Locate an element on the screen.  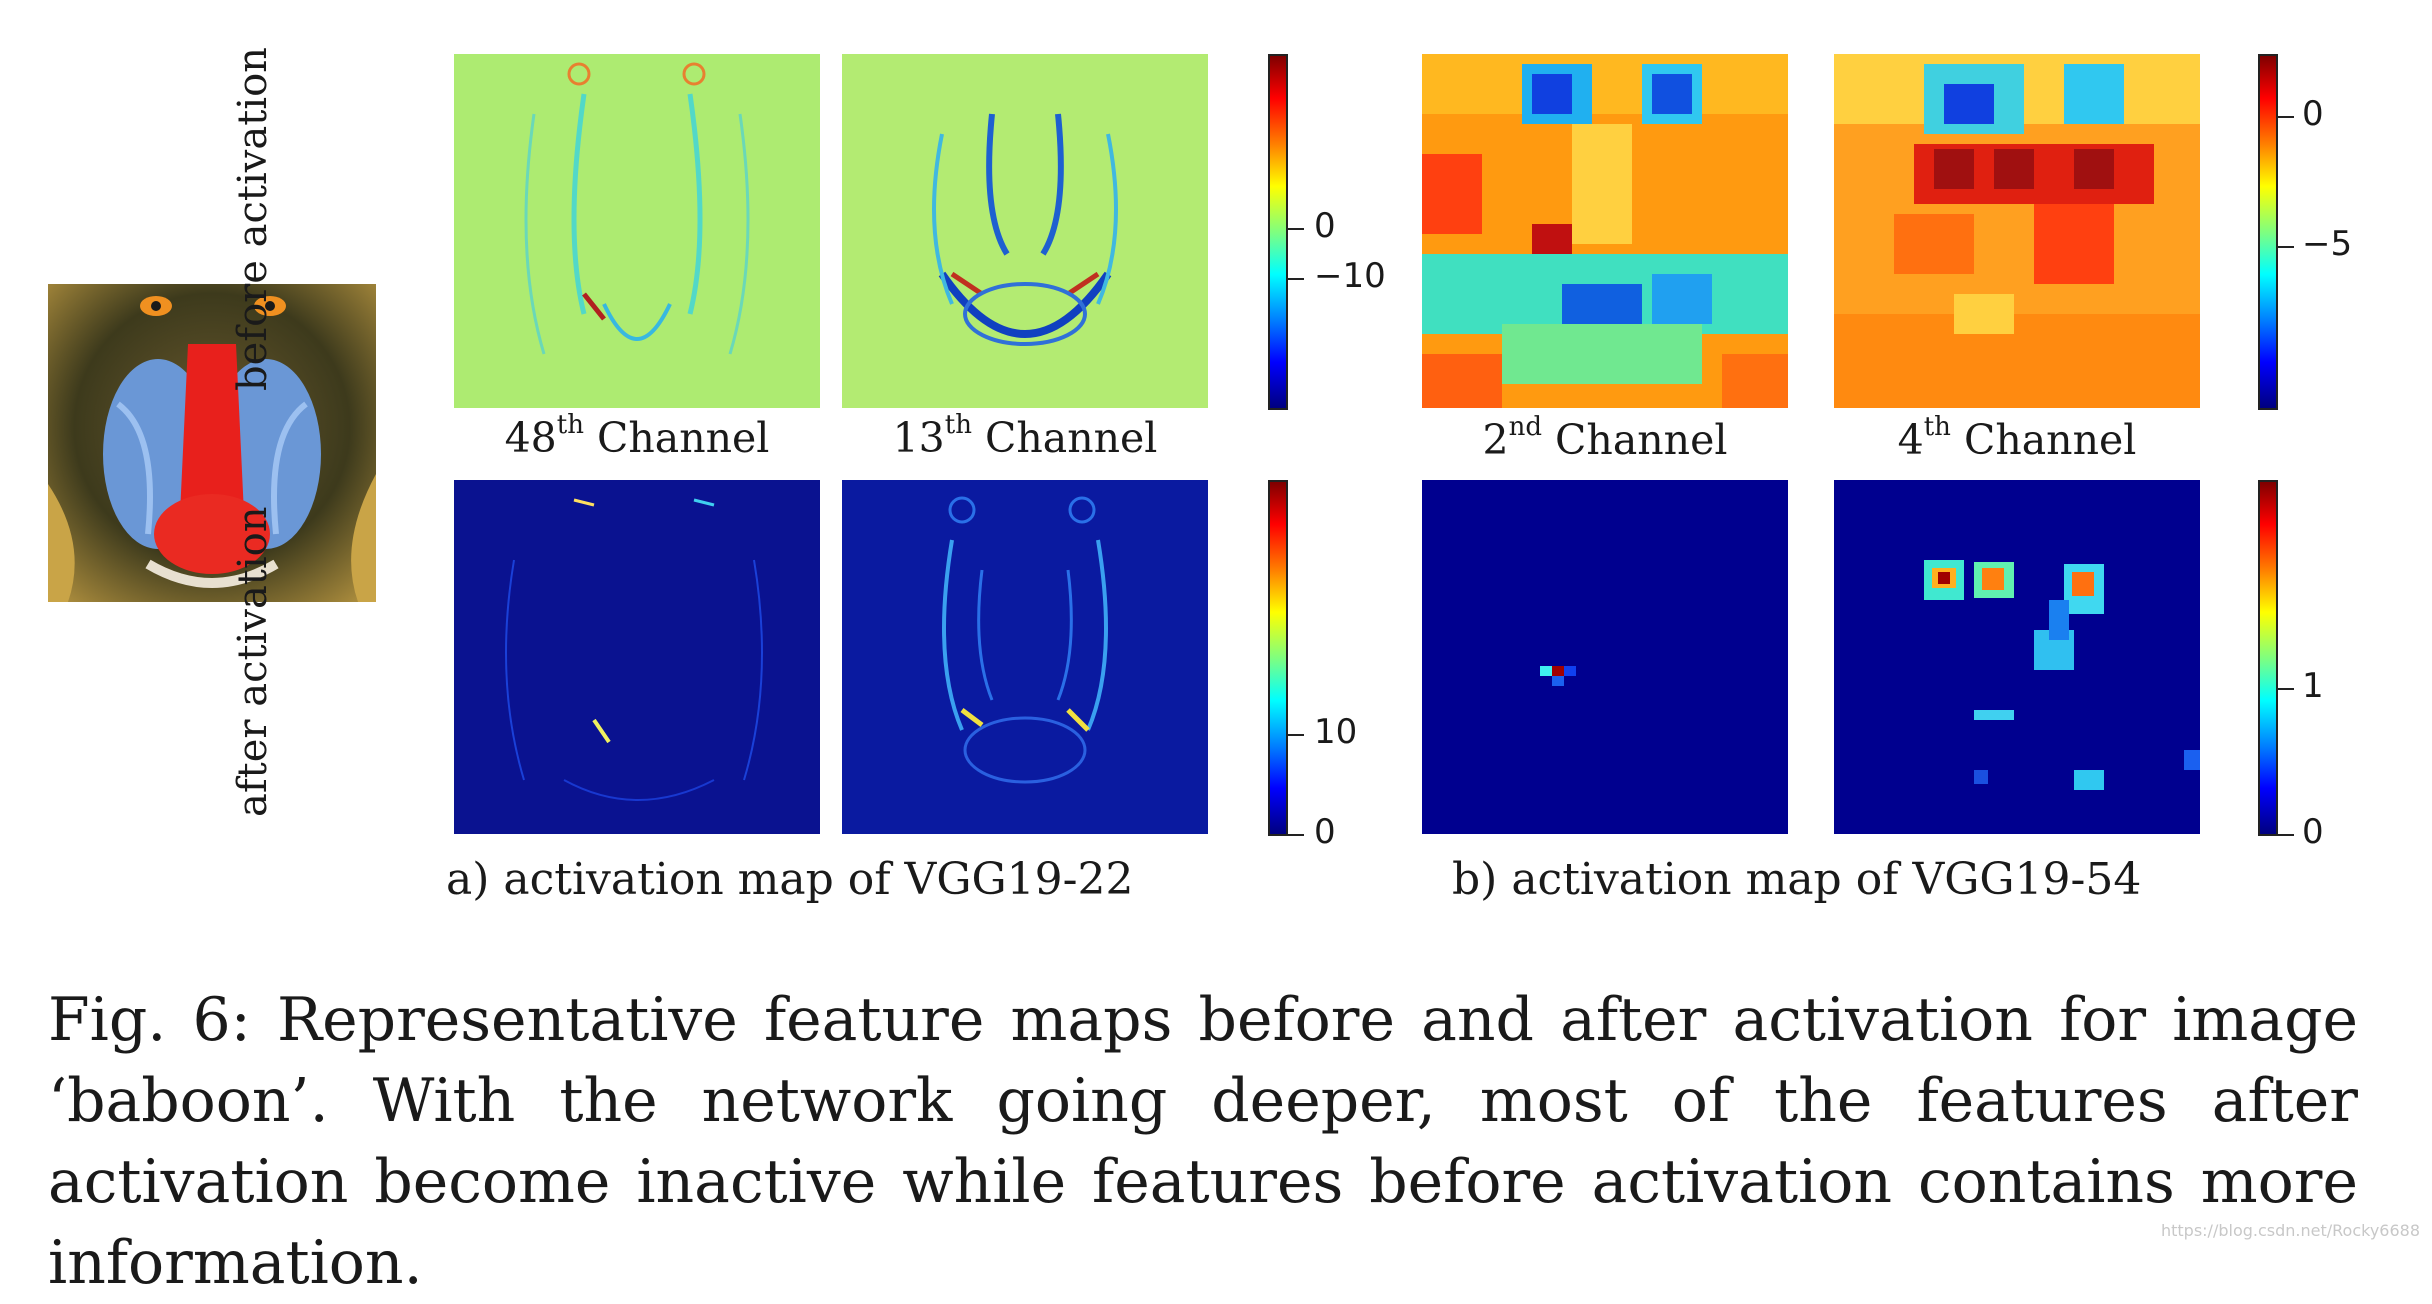
colorbar-a-bottom is located at coordinates (1278, 658).